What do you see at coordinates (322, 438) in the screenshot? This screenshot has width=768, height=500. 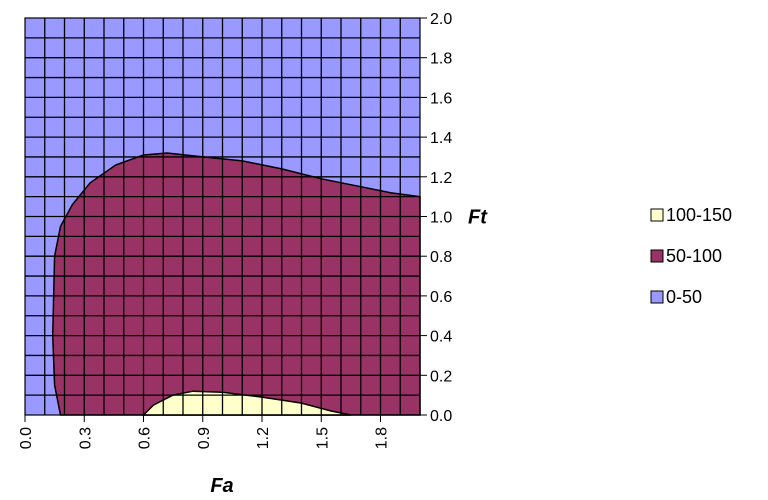 I see `x-tick-label: 1.5` at bounding box center [322, 438].